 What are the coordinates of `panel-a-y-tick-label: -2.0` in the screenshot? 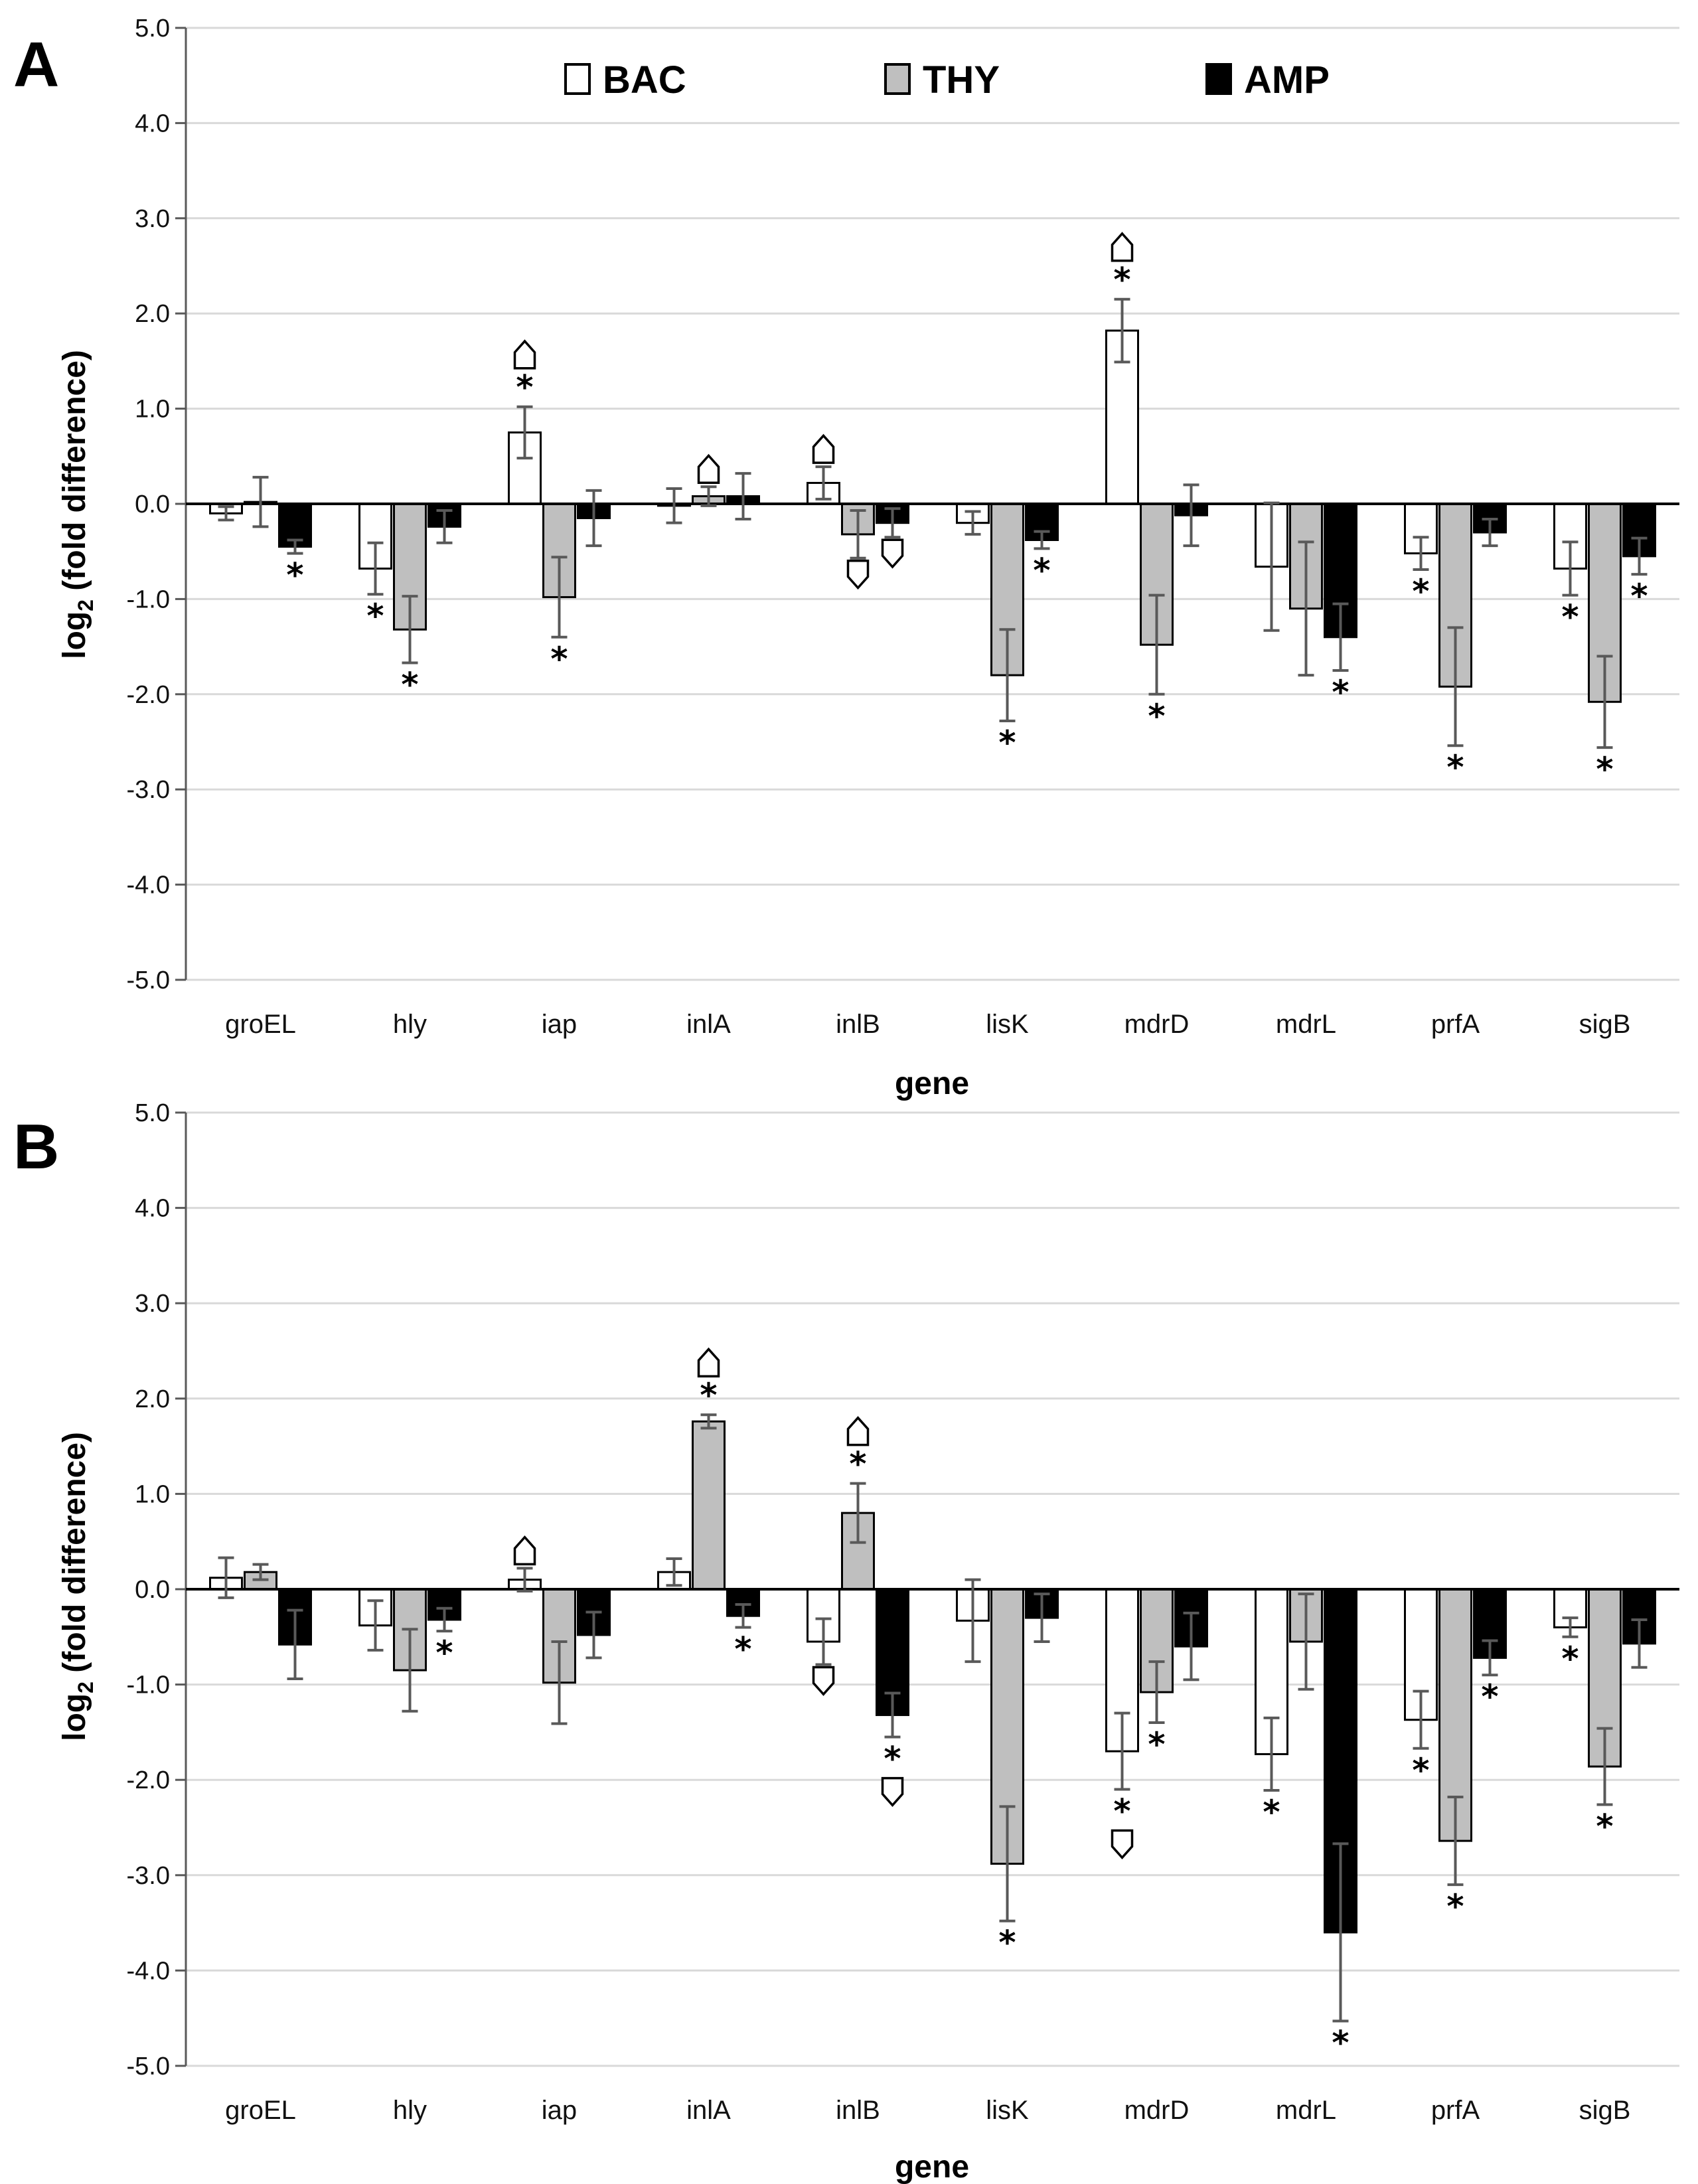 It's located at (148, 695).